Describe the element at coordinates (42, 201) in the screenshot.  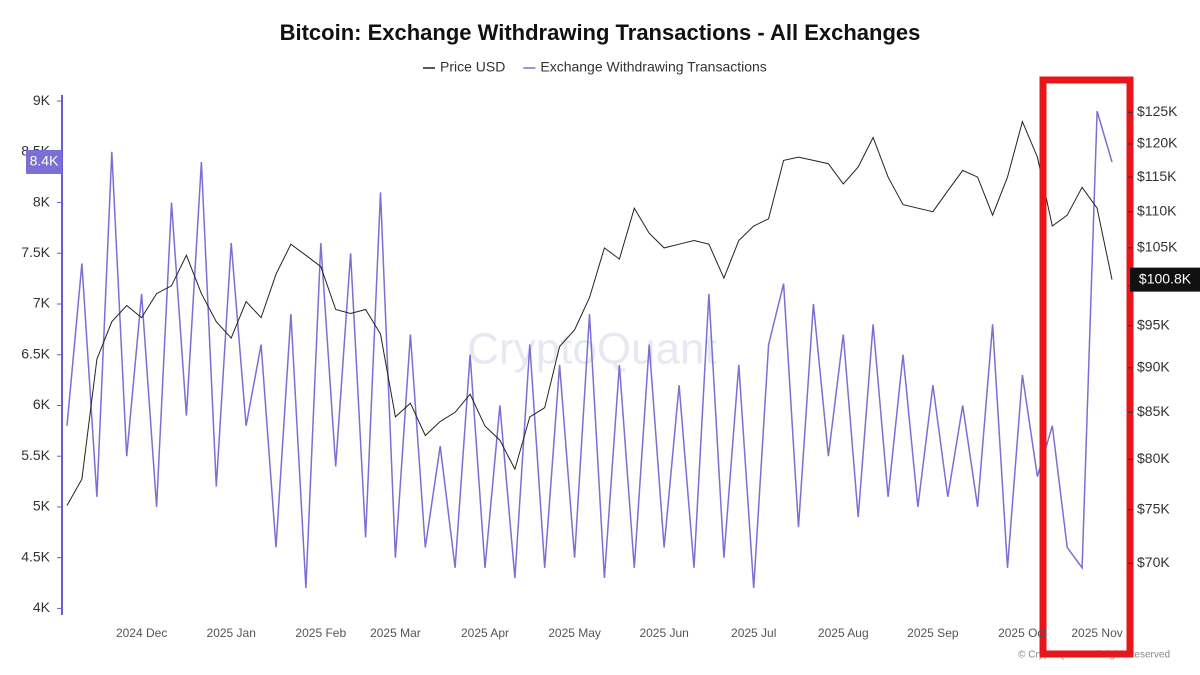
I see `y-tick-label: 8K` at that location.